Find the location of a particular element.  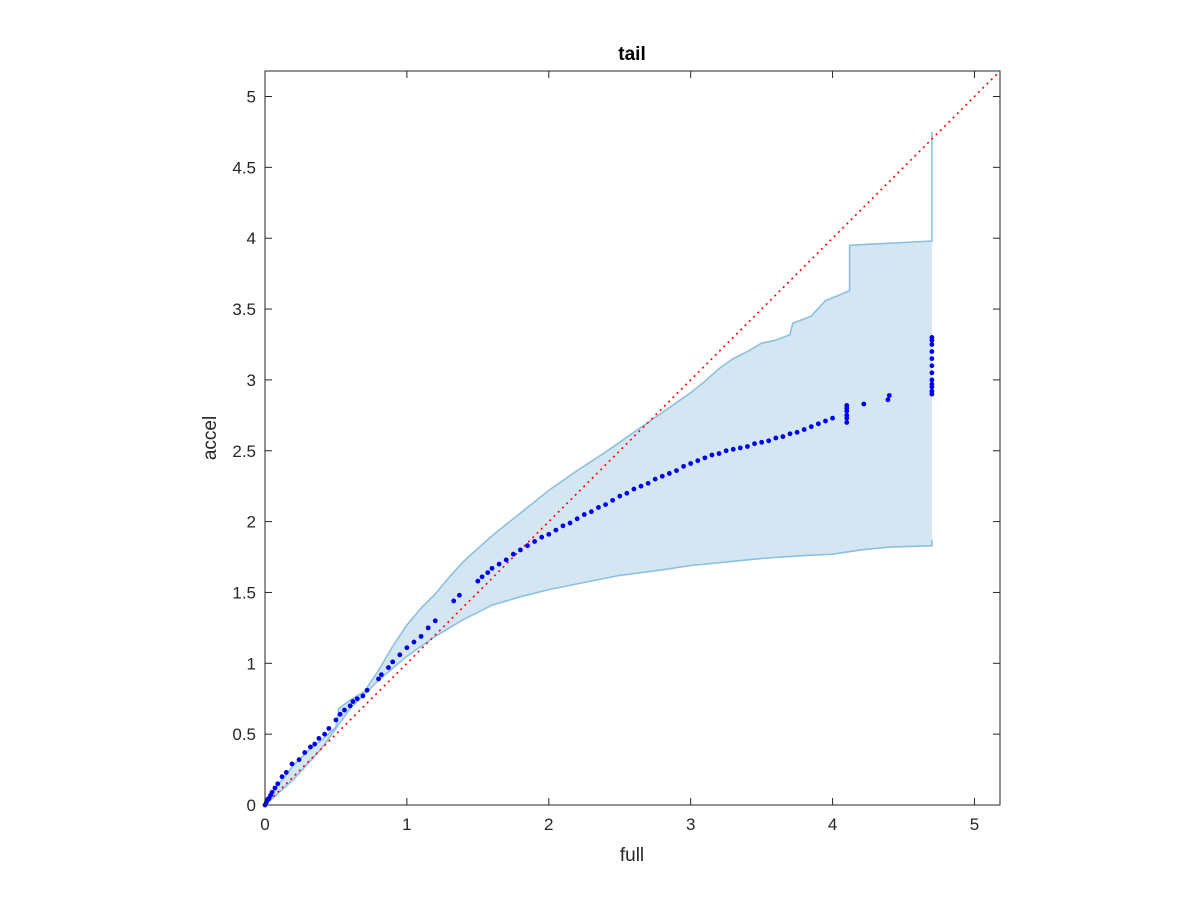

y-tick-label: 3.5 is located at coordinates (244, 309).